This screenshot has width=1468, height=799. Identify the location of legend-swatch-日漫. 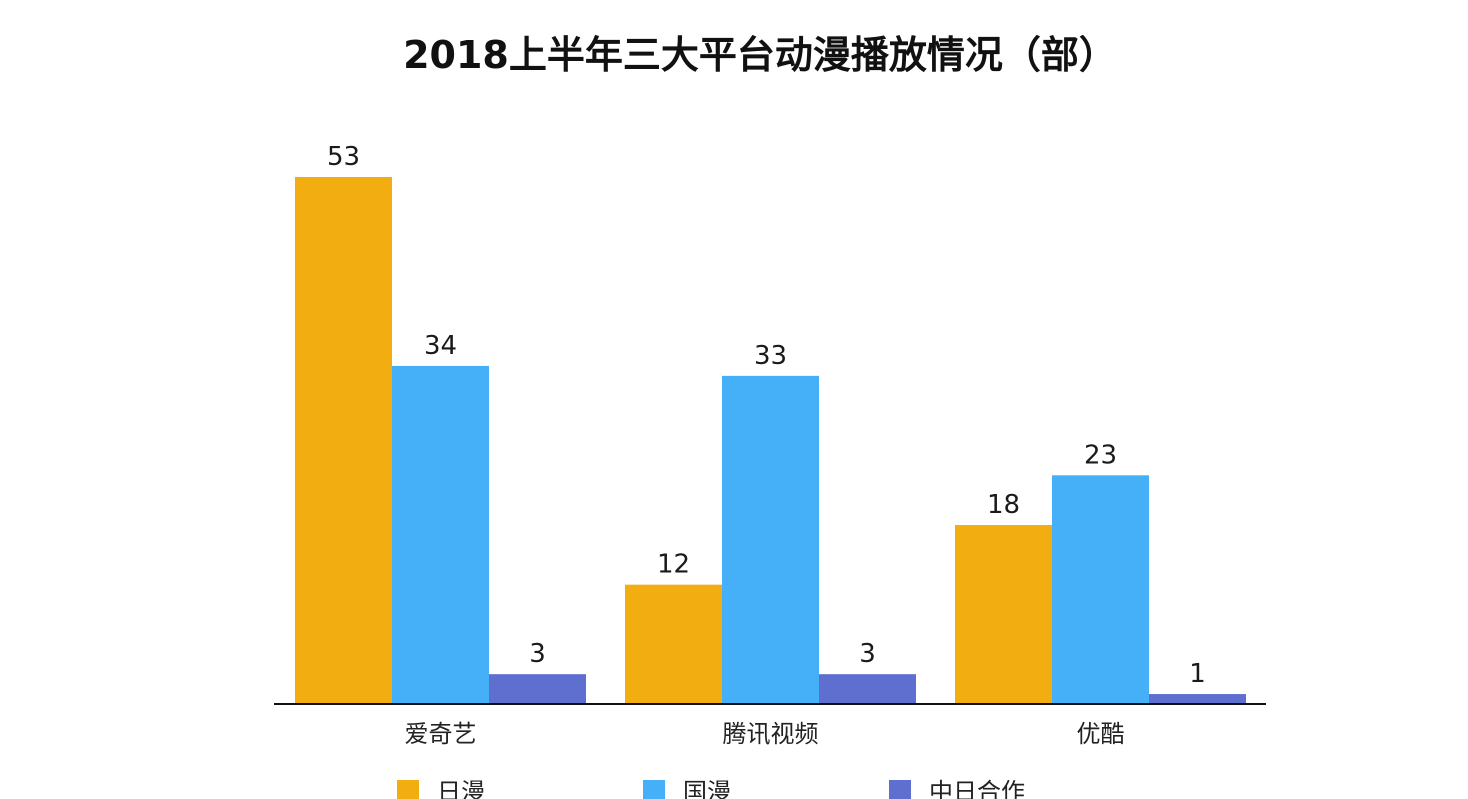
(408, 789).